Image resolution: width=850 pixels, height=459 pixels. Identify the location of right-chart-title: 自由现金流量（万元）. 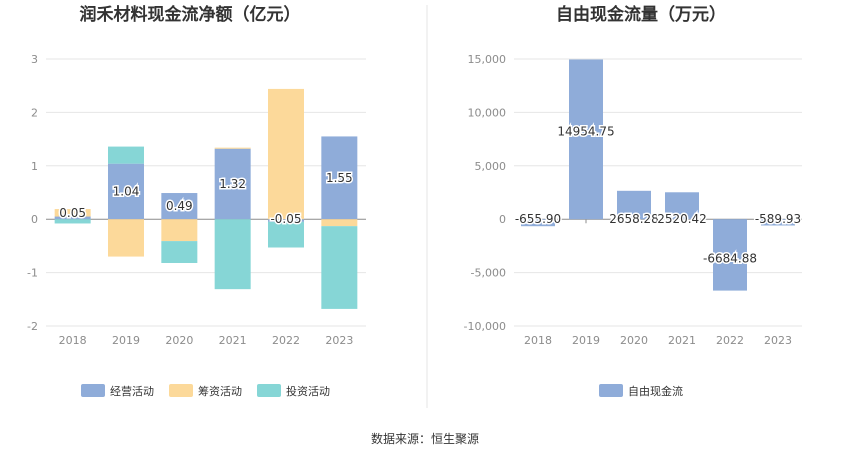
(641, 14).